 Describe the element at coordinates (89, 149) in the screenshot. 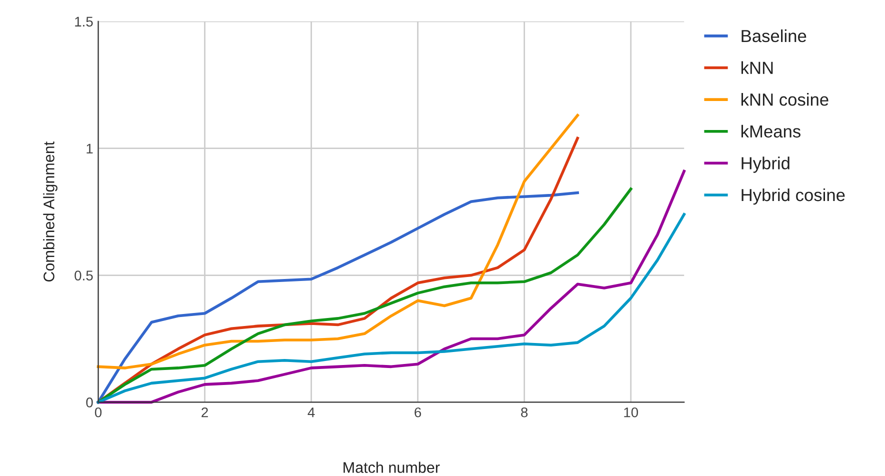

I see `y-tick-label: 1` at that location.